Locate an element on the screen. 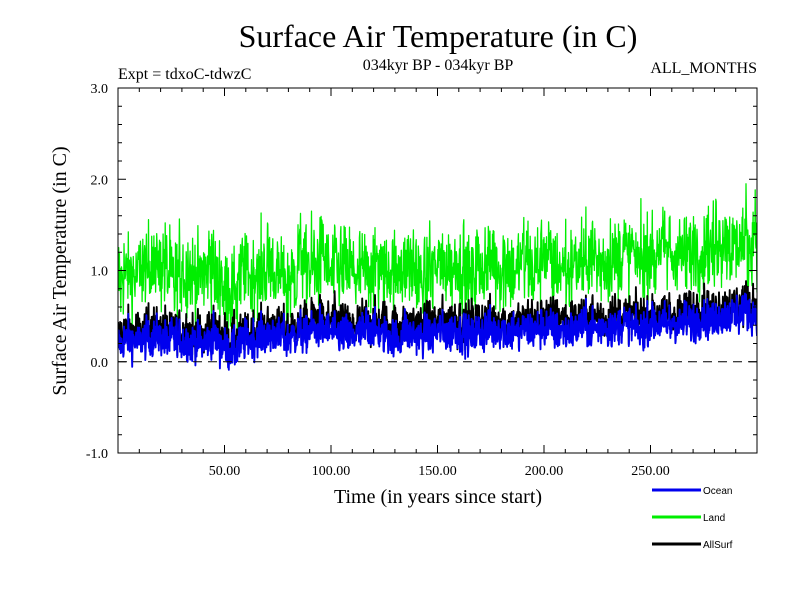 This screenshot has width=800, height=600. y-tick-label: -1.0 is located at coordinates (97, 454).